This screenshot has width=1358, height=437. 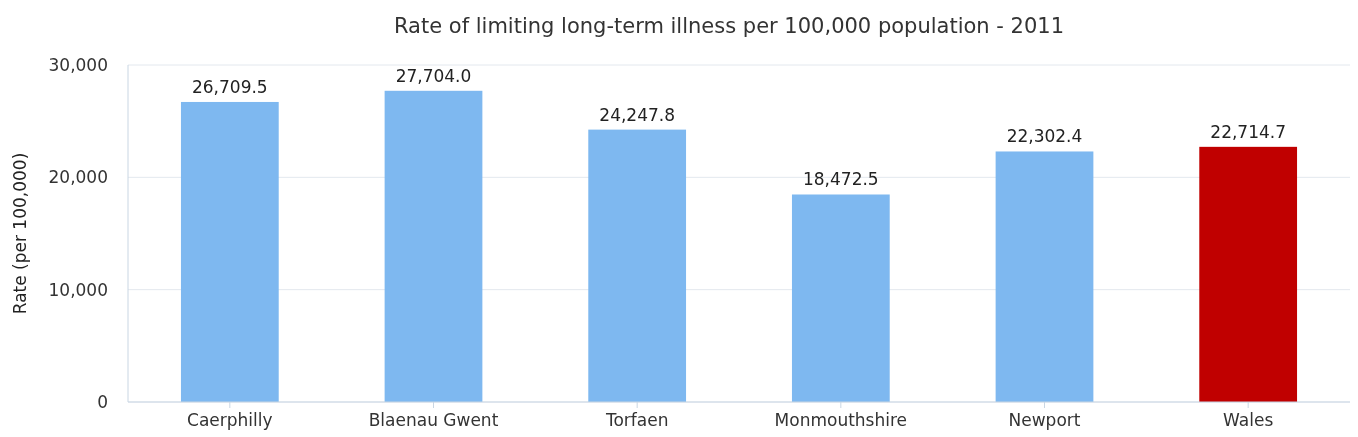 I want to click on data-label: 24,247.8, so click(x=637, y=114).